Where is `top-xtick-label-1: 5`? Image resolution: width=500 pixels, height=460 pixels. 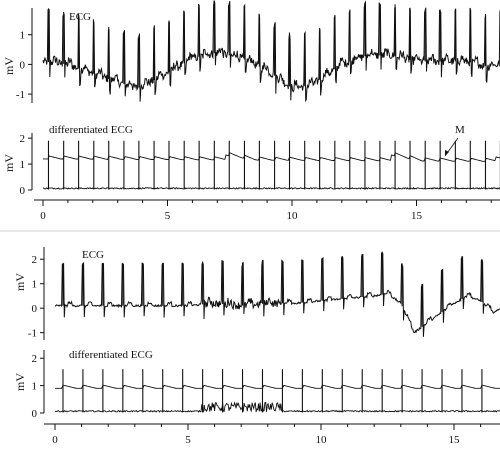
top-xtick-label-1: 5 is located at coordinates (168, 216).